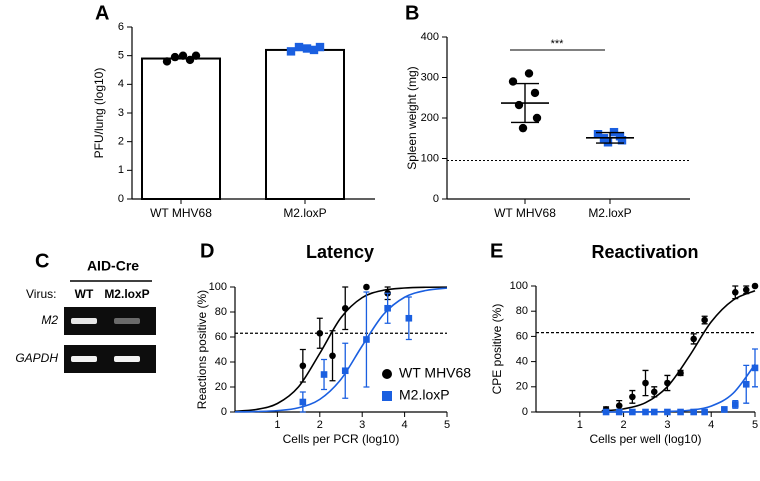 This screenshot has width=760, height=481. Describe the element at coordinates (645, 439) in the screenshot. I see `x-axis-label: Cells per well (log10)` at that location.